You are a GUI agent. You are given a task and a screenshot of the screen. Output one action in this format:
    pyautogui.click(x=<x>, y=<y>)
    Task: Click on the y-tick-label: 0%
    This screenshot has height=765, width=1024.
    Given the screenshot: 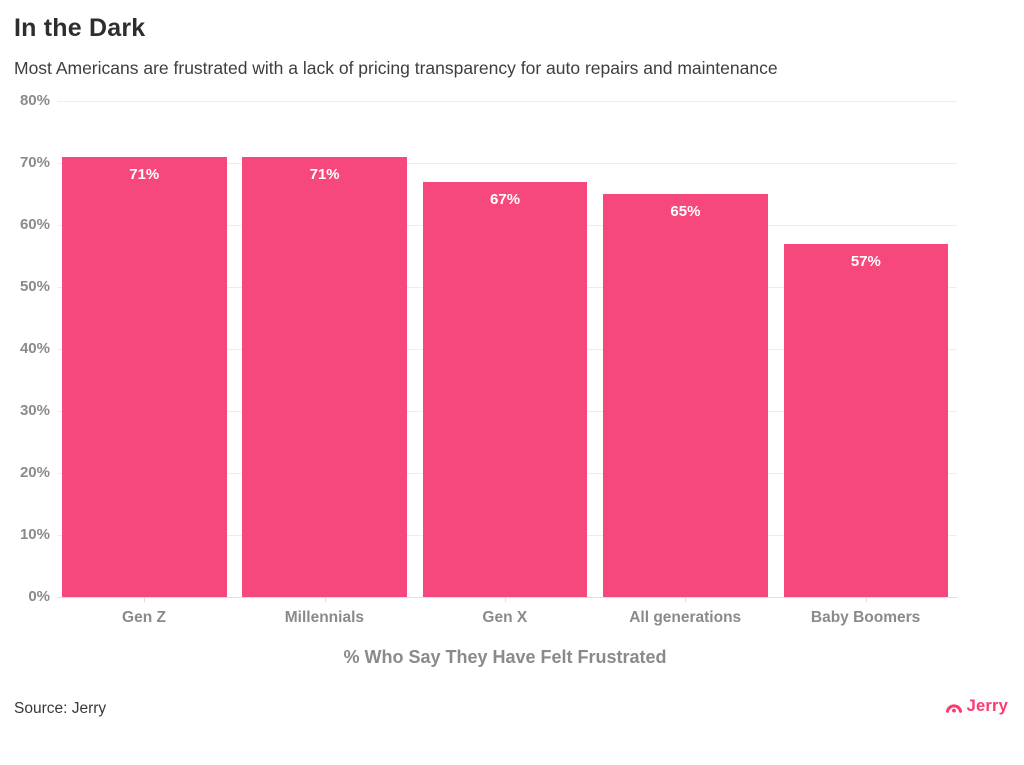 What is the action you would take?
    pyautogui.click(x=39, y=596)
    